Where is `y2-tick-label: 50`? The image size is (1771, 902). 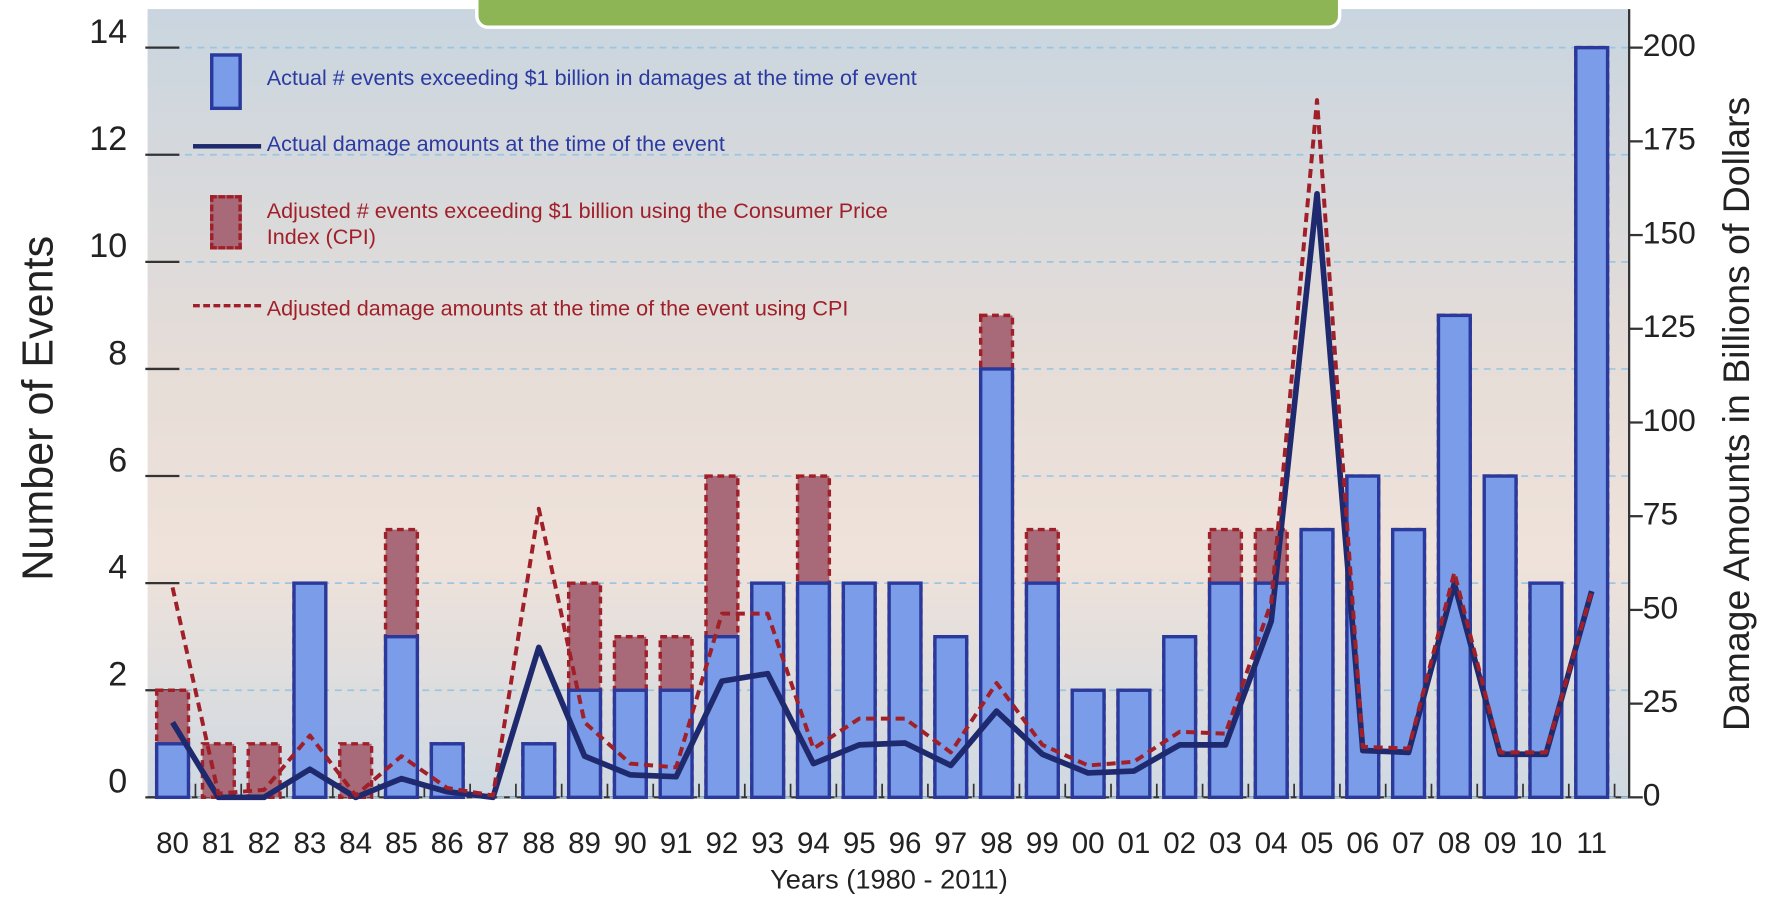
y2-tick-label: 50 is located at coordinates (1660, 607).